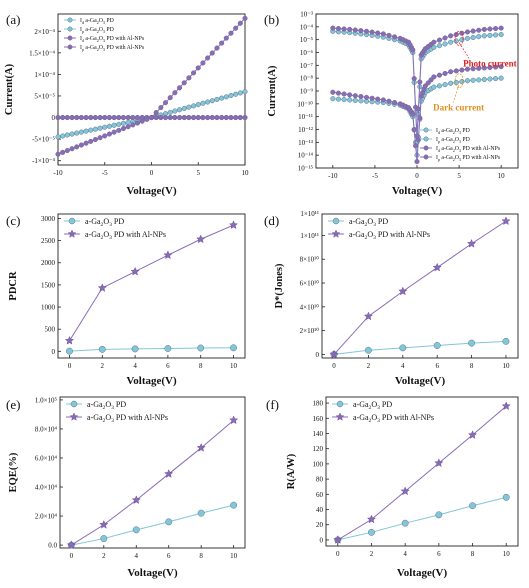 This screenshot has width=529, height=588. Describe the element at coordinates (307, 79) in the screenshot. I see `y-tick-label: 10⁻⁸` at that location.